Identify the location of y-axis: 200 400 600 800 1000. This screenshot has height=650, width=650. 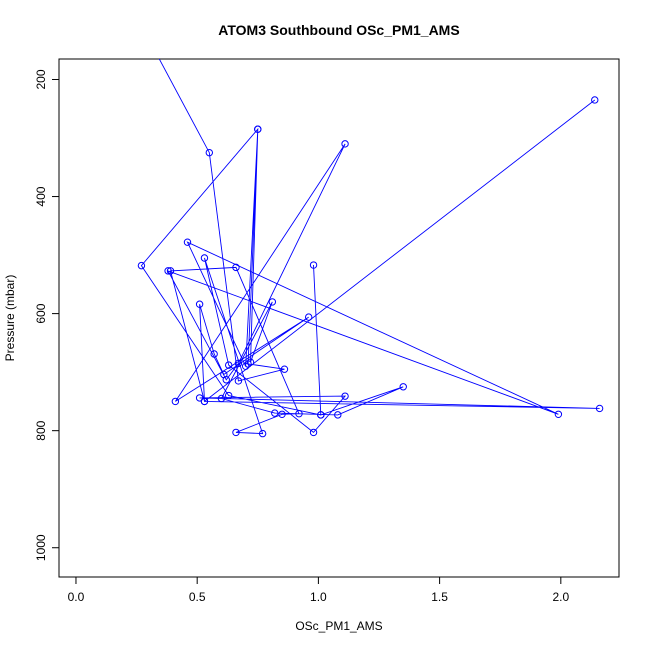
(47, 315).